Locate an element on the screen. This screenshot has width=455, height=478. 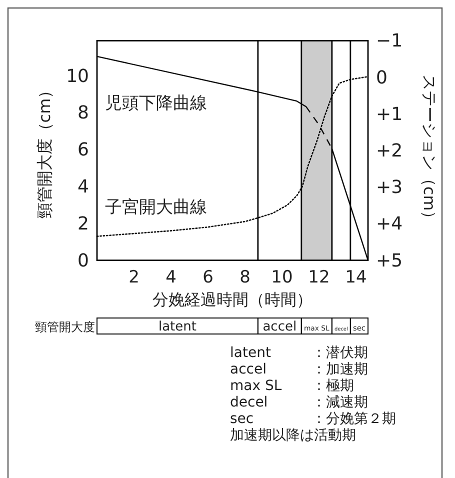
y2-tick-label: +4 is located at coordinates (389, 224).